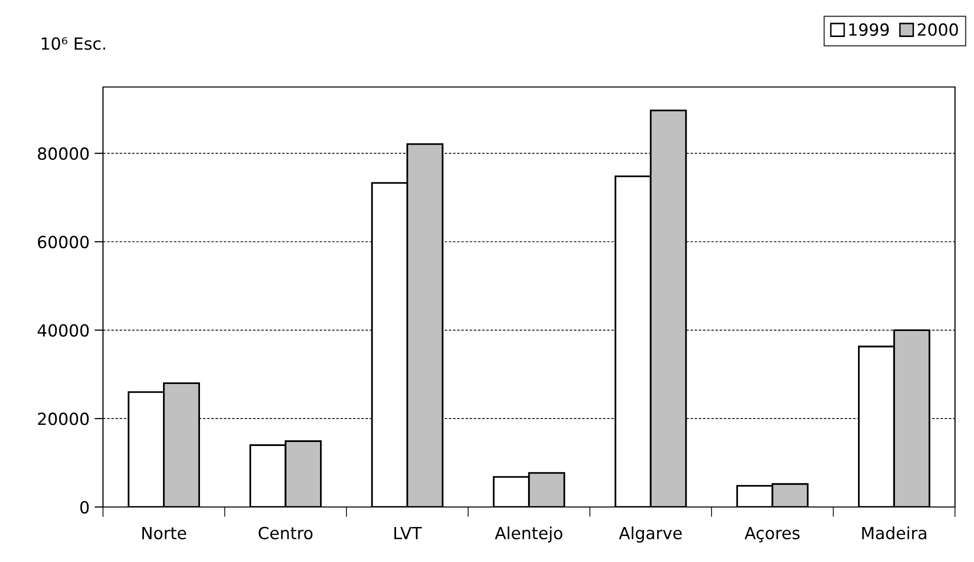 The height and width of the screenshot is (562, 974). What do you see at coordinates (84, 507) in the screenshot?
I see `y-tick-label: 0` at bounding box center [84, 507].